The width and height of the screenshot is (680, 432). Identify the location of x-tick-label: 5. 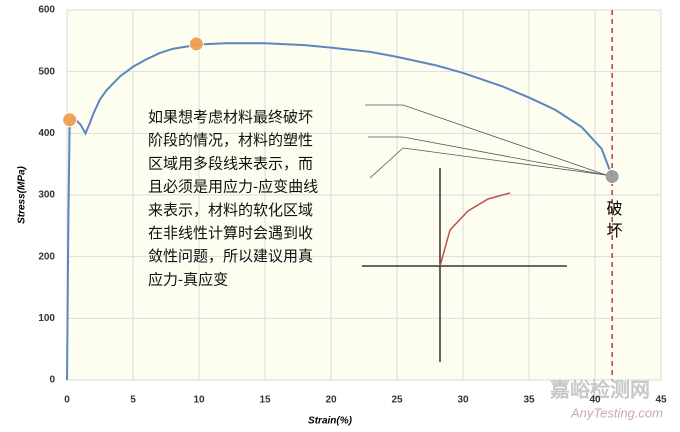
(133, 400).